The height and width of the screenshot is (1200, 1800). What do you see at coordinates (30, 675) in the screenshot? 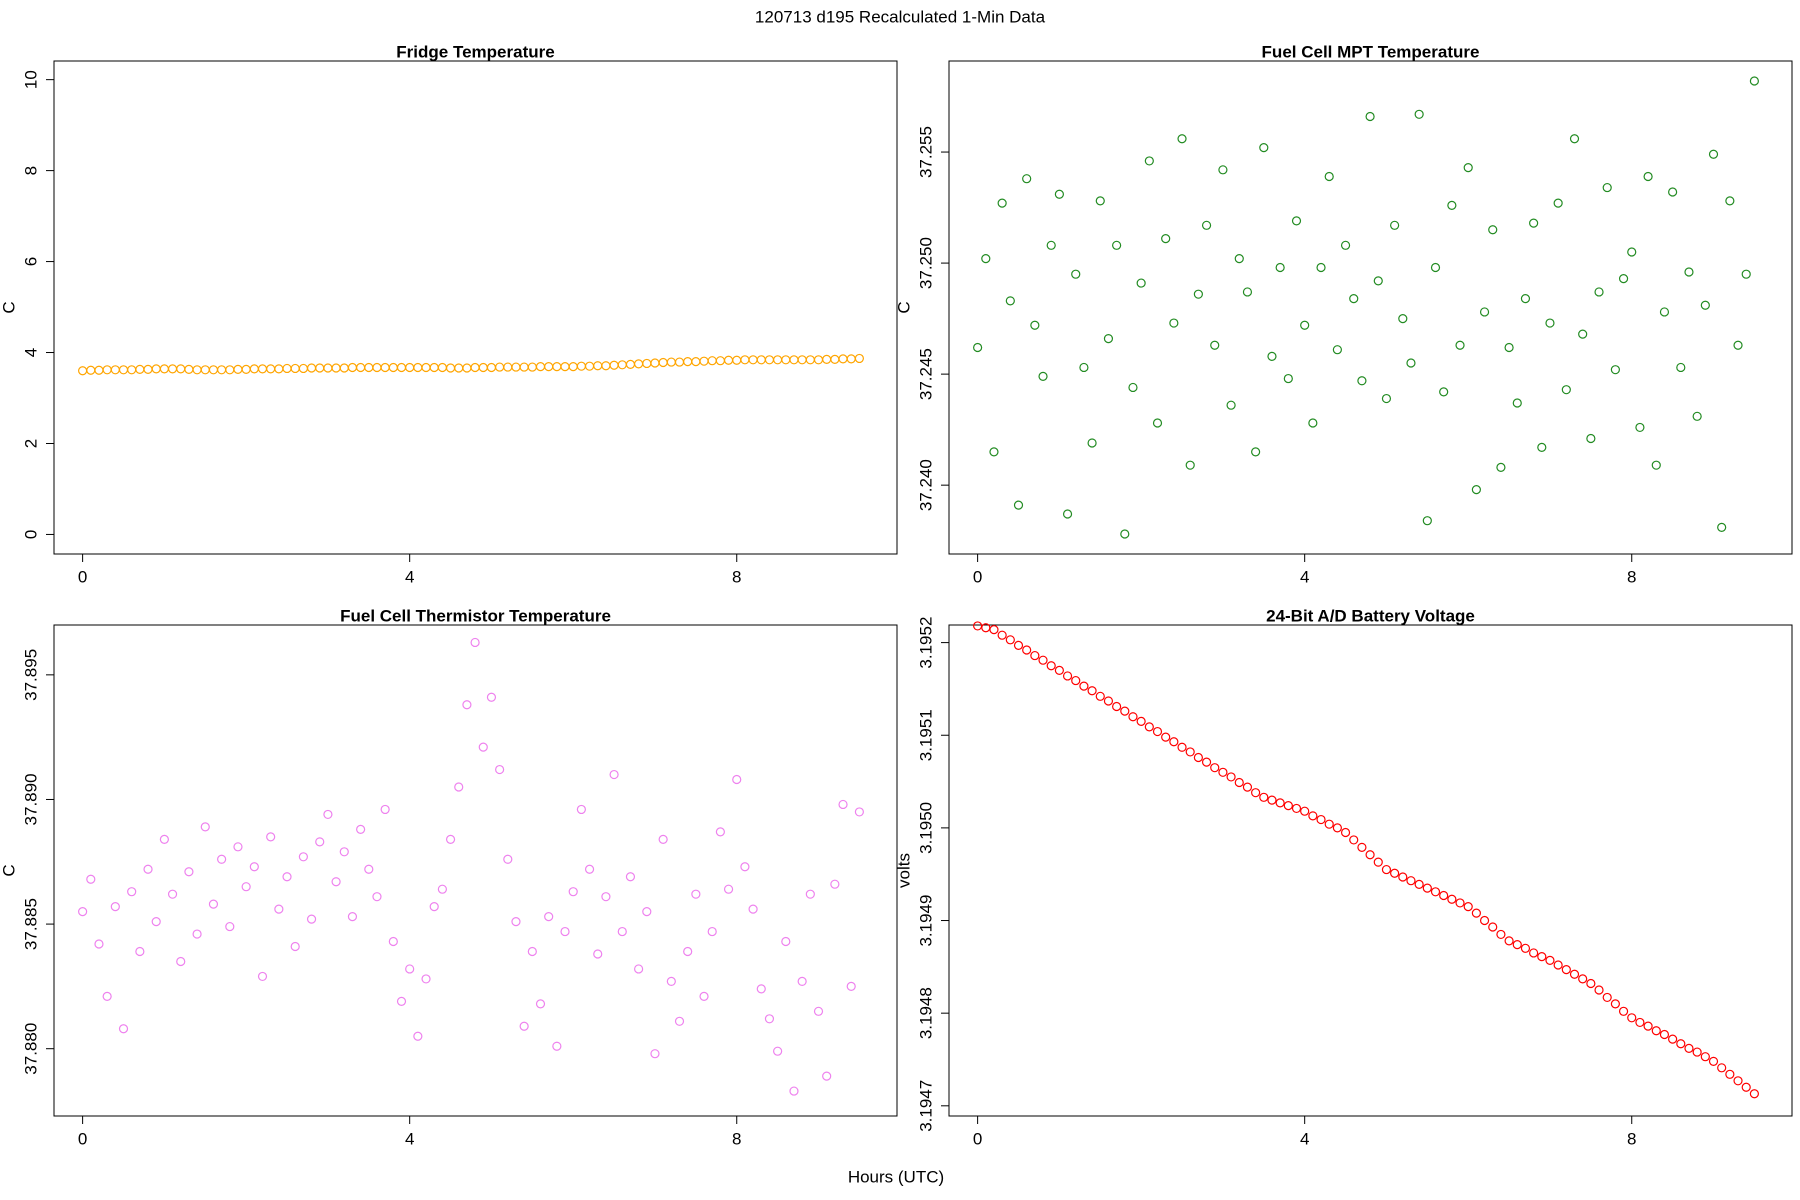
I see `y-tick-label: 37.895` at bounding box center [30, 675].